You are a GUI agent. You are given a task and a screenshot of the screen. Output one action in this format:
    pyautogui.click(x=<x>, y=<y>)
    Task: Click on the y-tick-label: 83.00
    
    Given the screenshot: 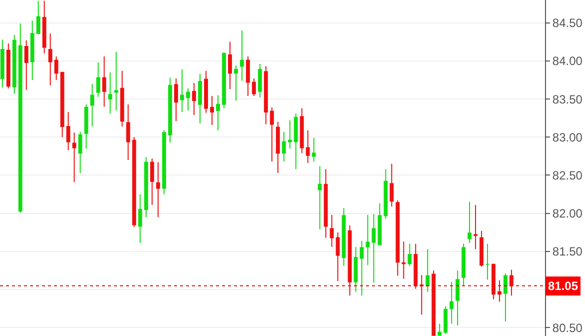 What is the action you would take?
    pyautogui.click(x=567, y=137)
    